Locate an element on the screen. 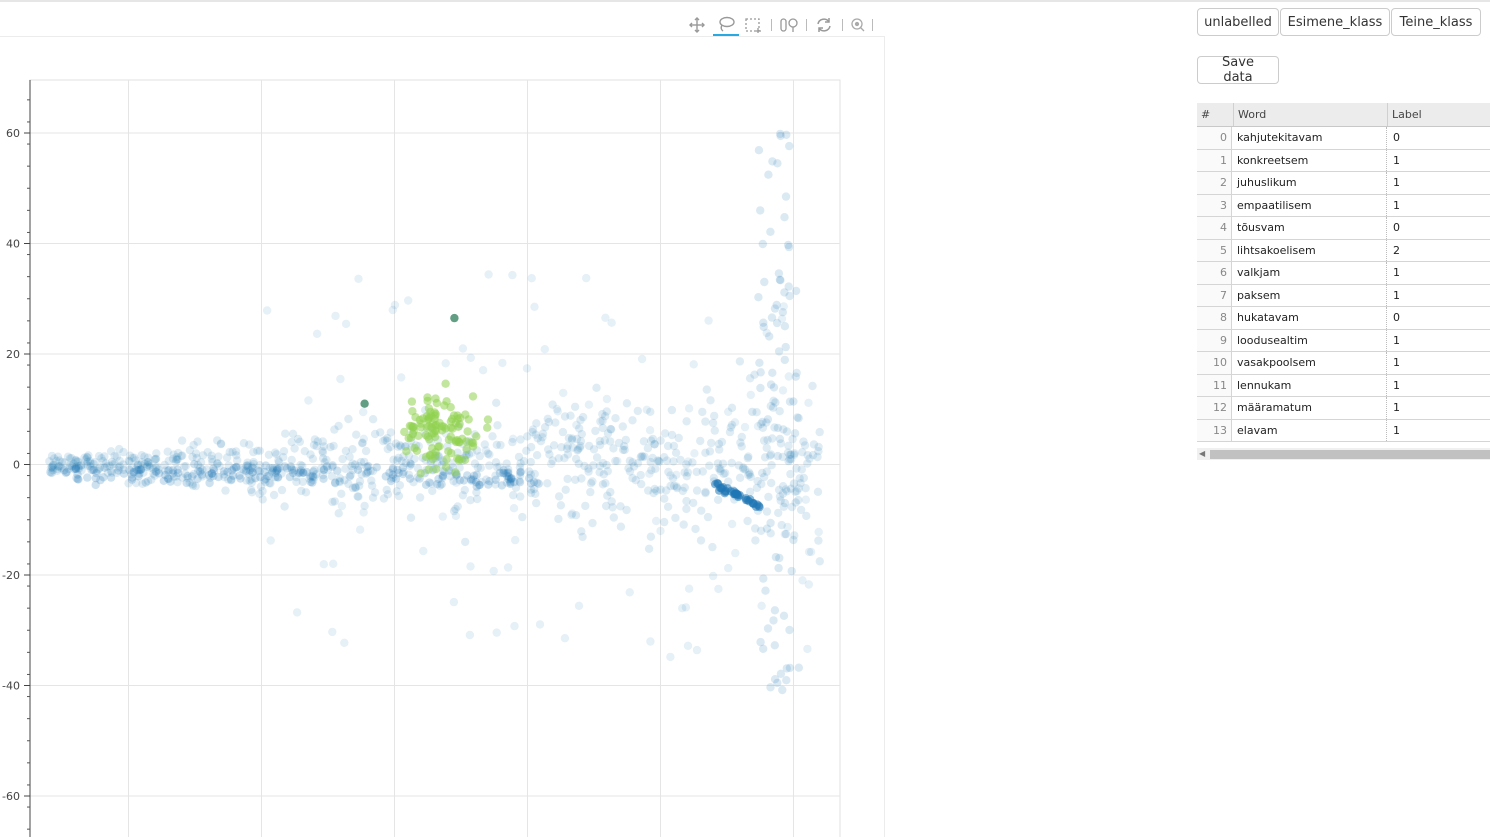 The height and width of the screenshot is (837, 1490). table-row: 3 empaatilisem 1 is located at coordinates (1343, 205).